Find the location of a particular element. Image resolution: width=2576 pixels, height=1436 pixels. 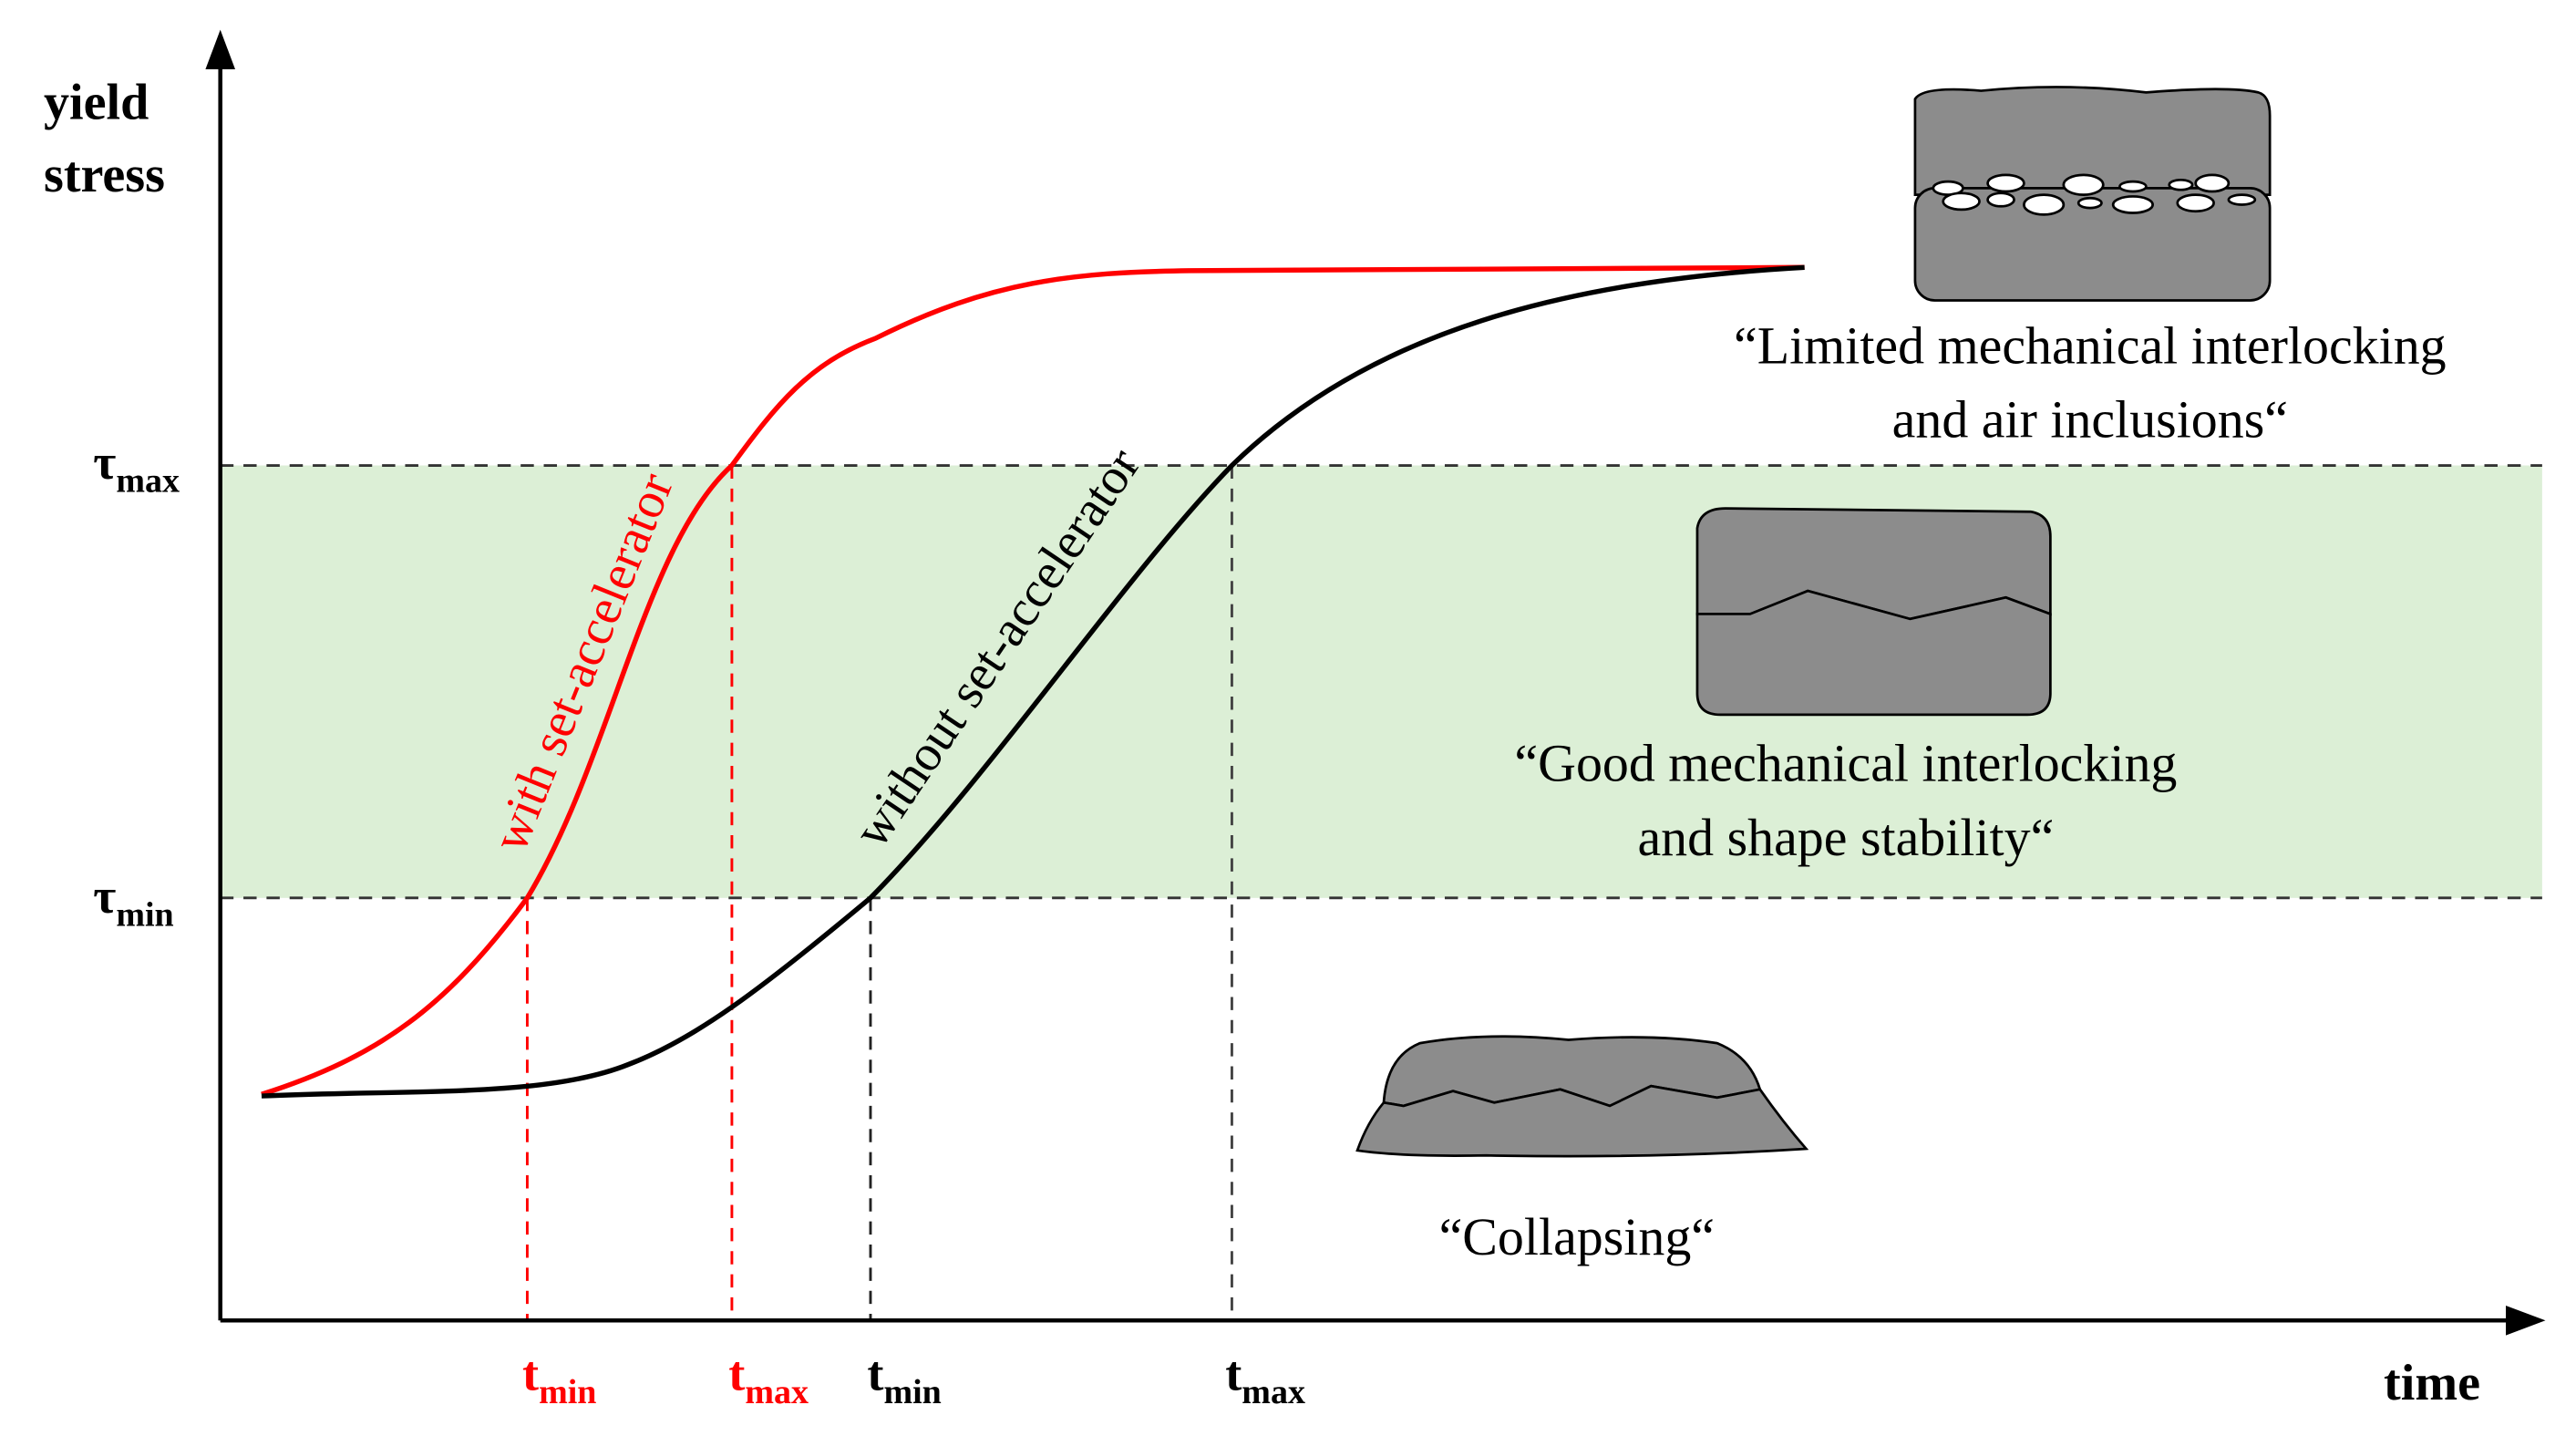

region-caption: “Limited mechanical interlocking is located at coordinates (2090, 345).